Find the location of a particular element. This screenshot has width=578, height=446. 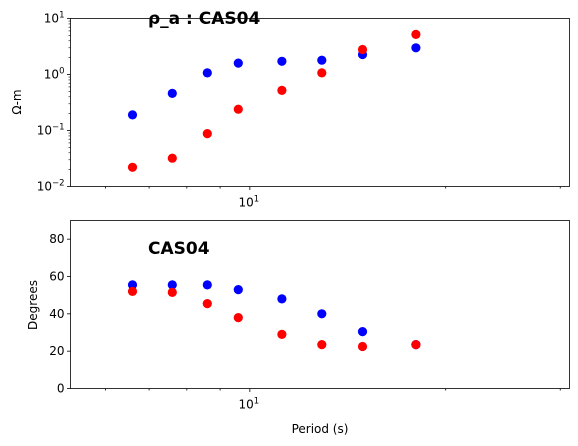

resistivity-y-tick-label: 10⁰ is located at coordinates (54, 74).